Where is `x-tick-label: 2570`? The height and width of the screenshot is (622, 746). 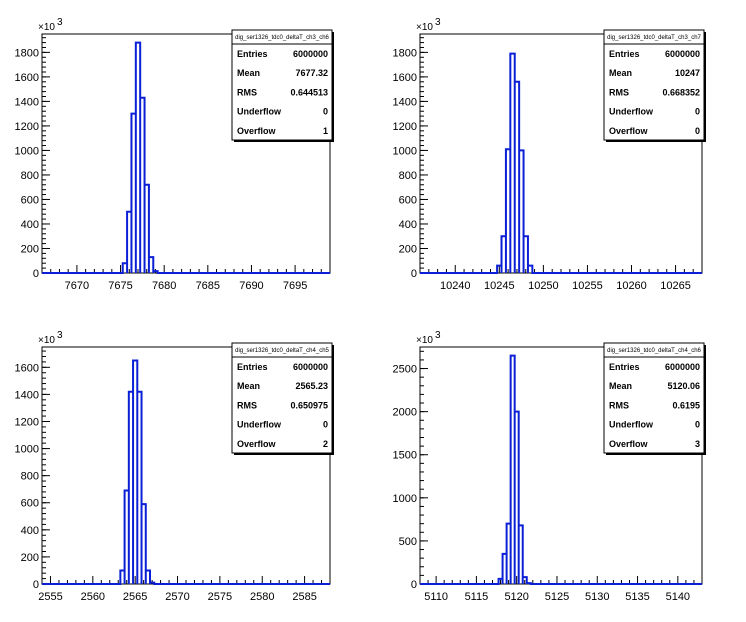 x-tick-label: 2570 is located at coordinates (177, 597).